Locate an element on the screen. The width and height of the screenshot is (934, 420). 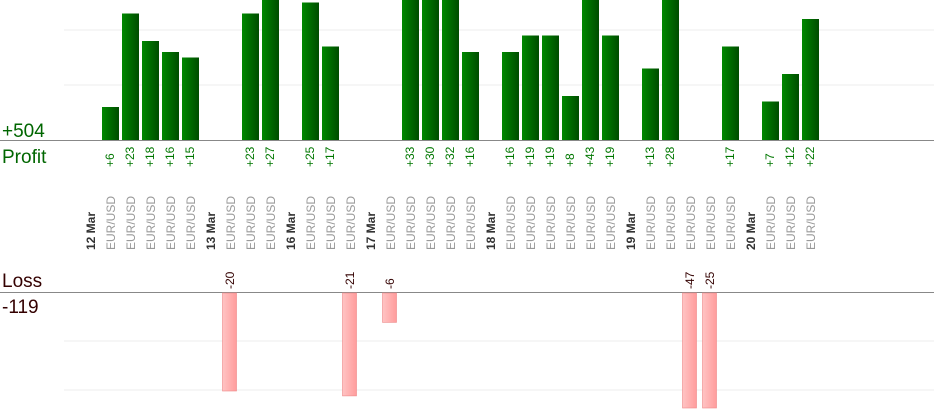
date-label: 20 Mar is located at coordinates (751, 231).